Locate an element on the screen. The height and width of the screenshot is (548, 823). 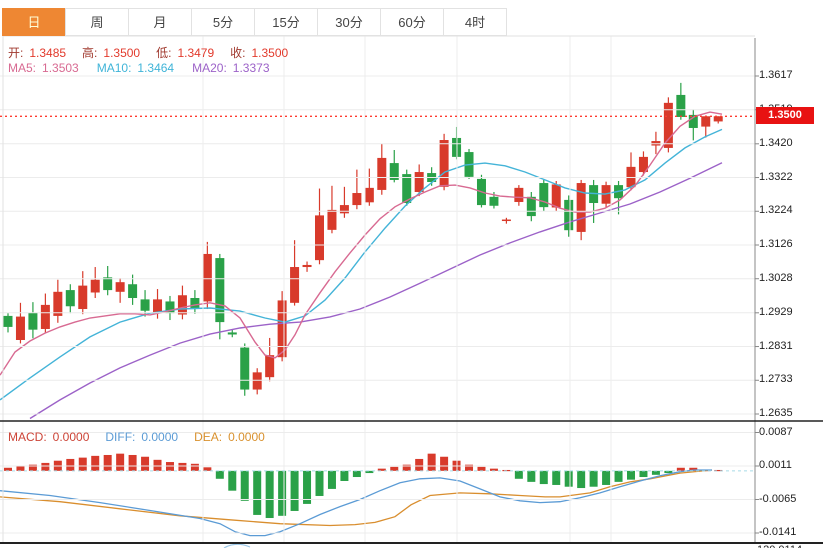
close-label: 收: is located at coordinates (238, 53).